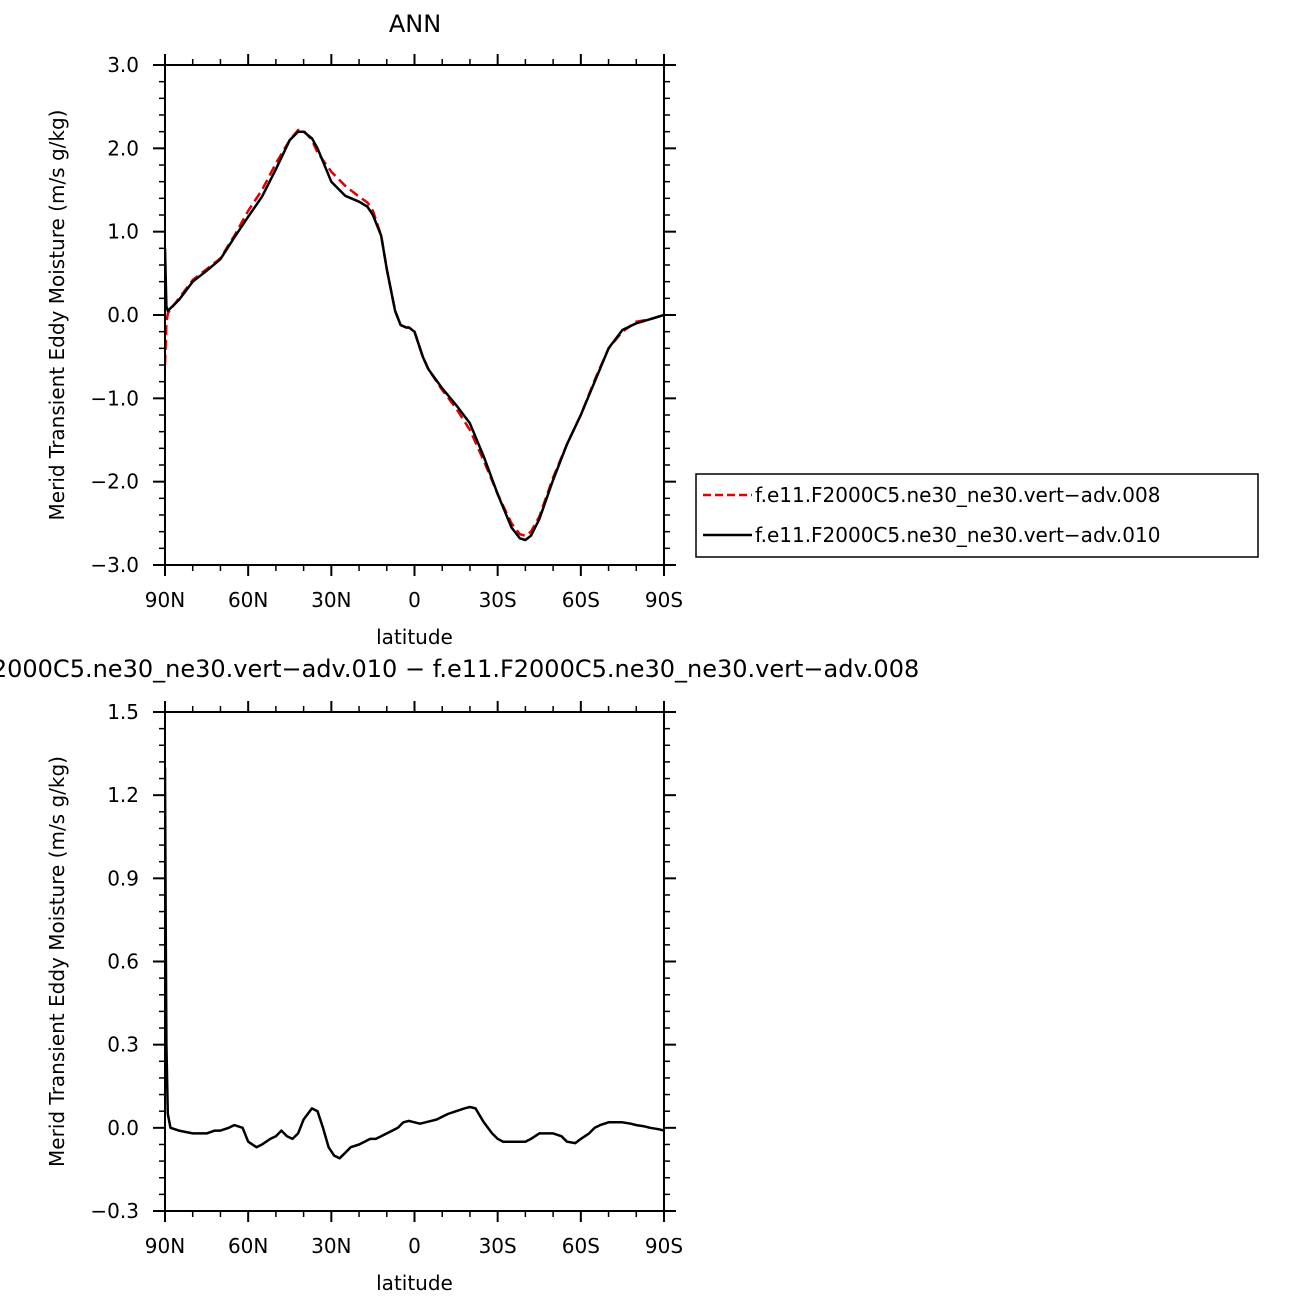 The width and height of the screenshot is (1303, 1303). I want to click on y-tick-label: 1.2, so click(123, 795).